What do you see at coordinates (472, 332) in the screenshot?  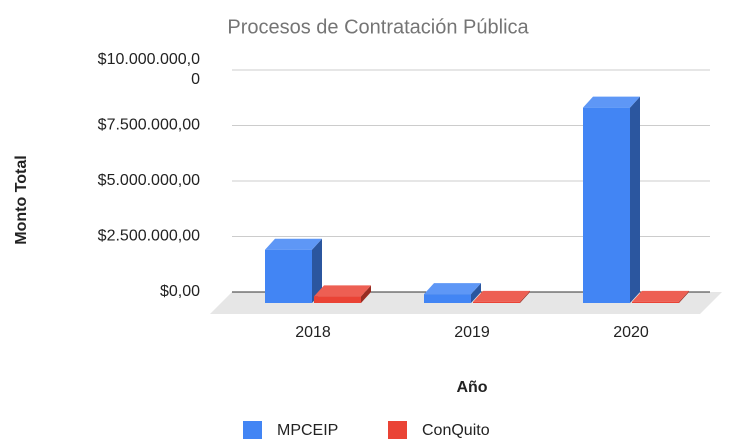 I see `x-tick-label: 2019` at bounding box center [472, 332].